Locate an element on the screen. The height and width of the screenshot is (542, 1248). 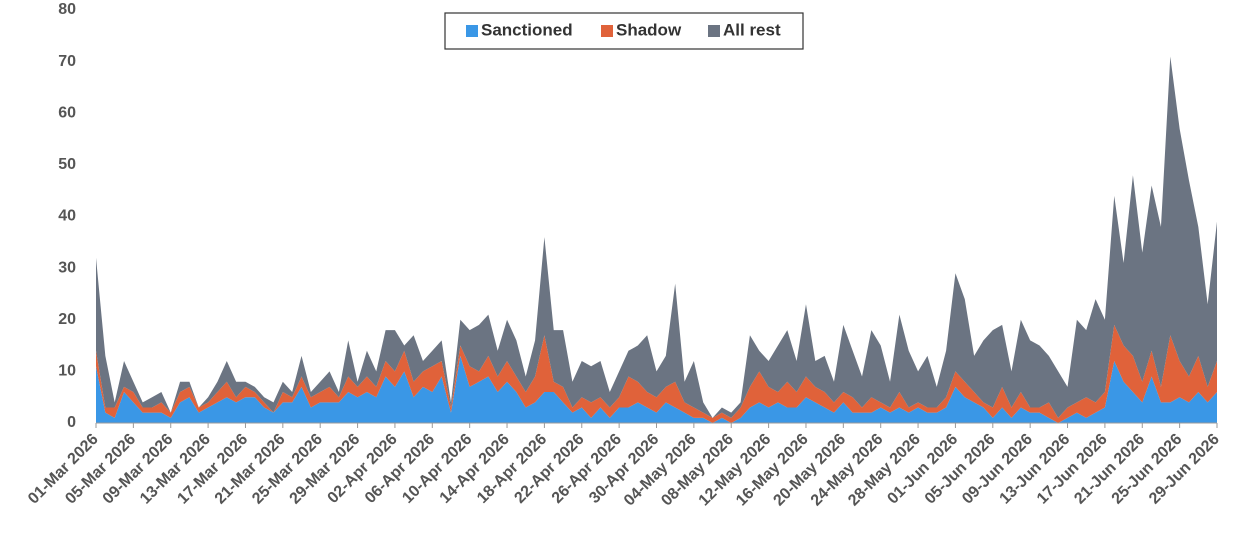
area is located at coordinates (656, 389).